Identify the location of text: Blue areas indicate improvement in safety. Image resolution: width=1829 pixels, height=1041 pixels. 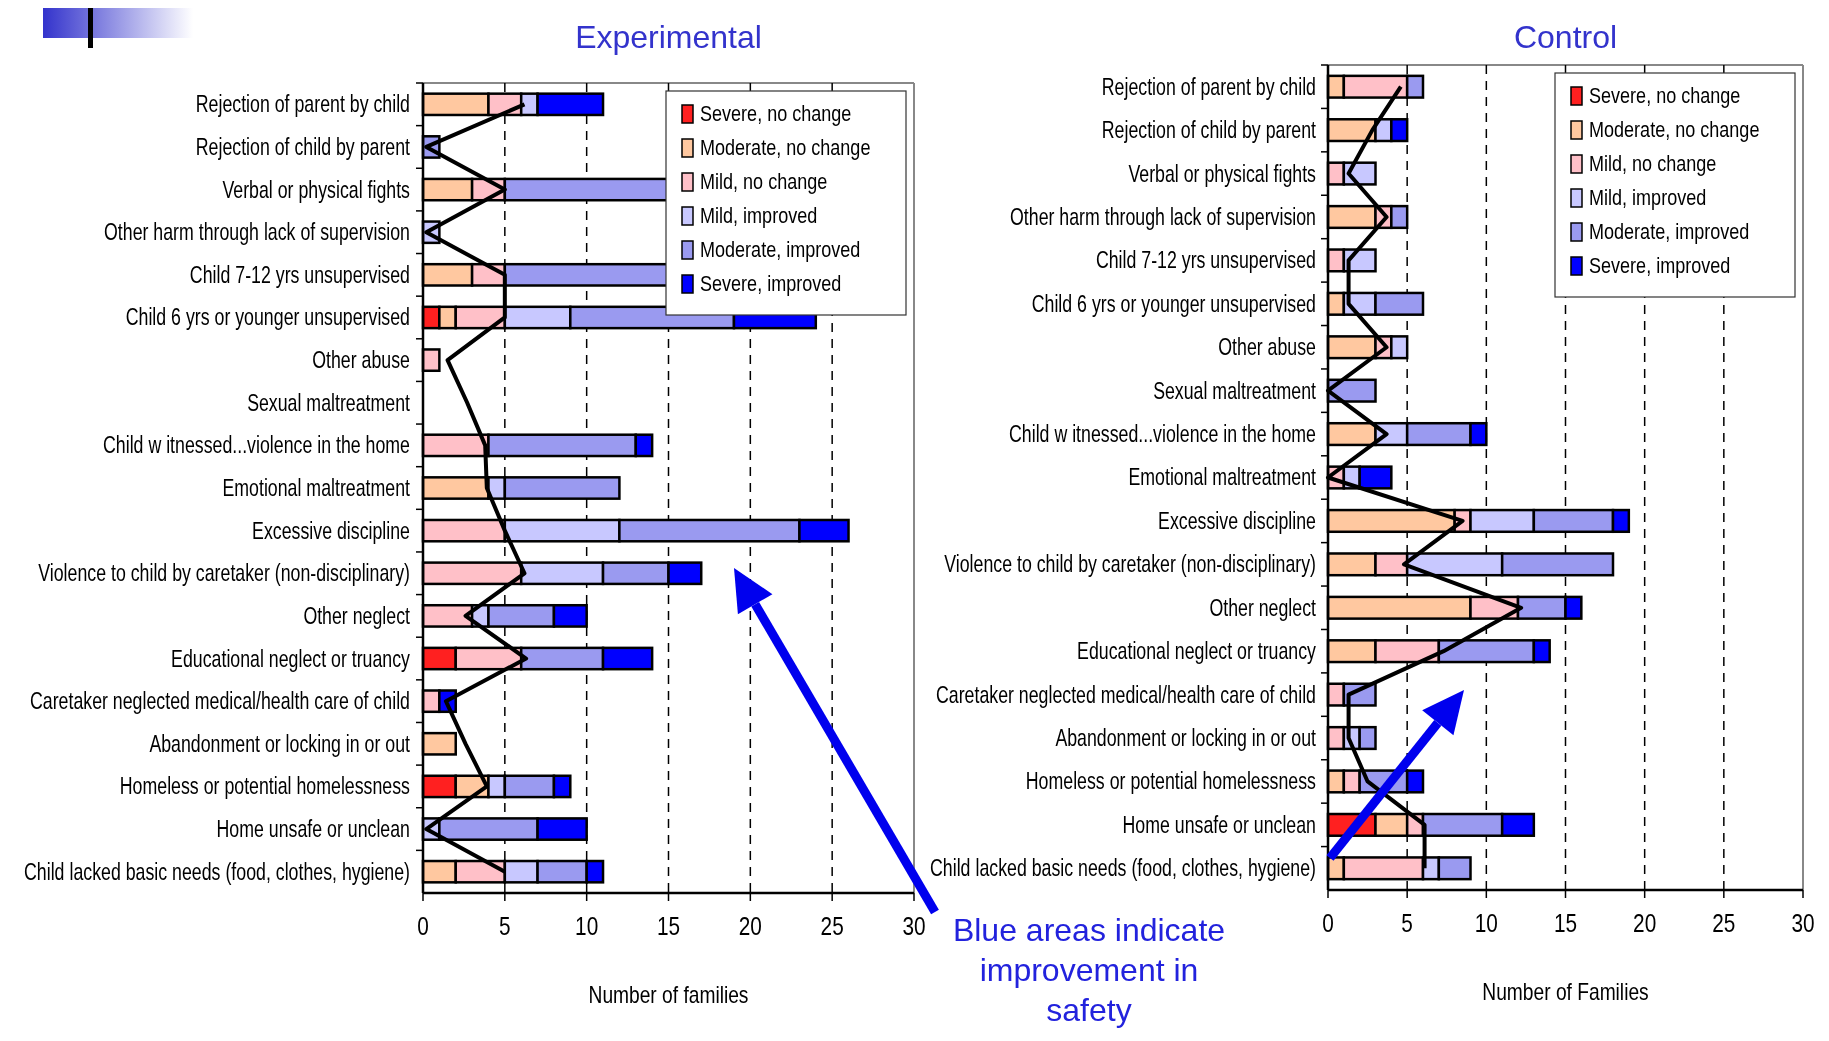
(1089, 970).